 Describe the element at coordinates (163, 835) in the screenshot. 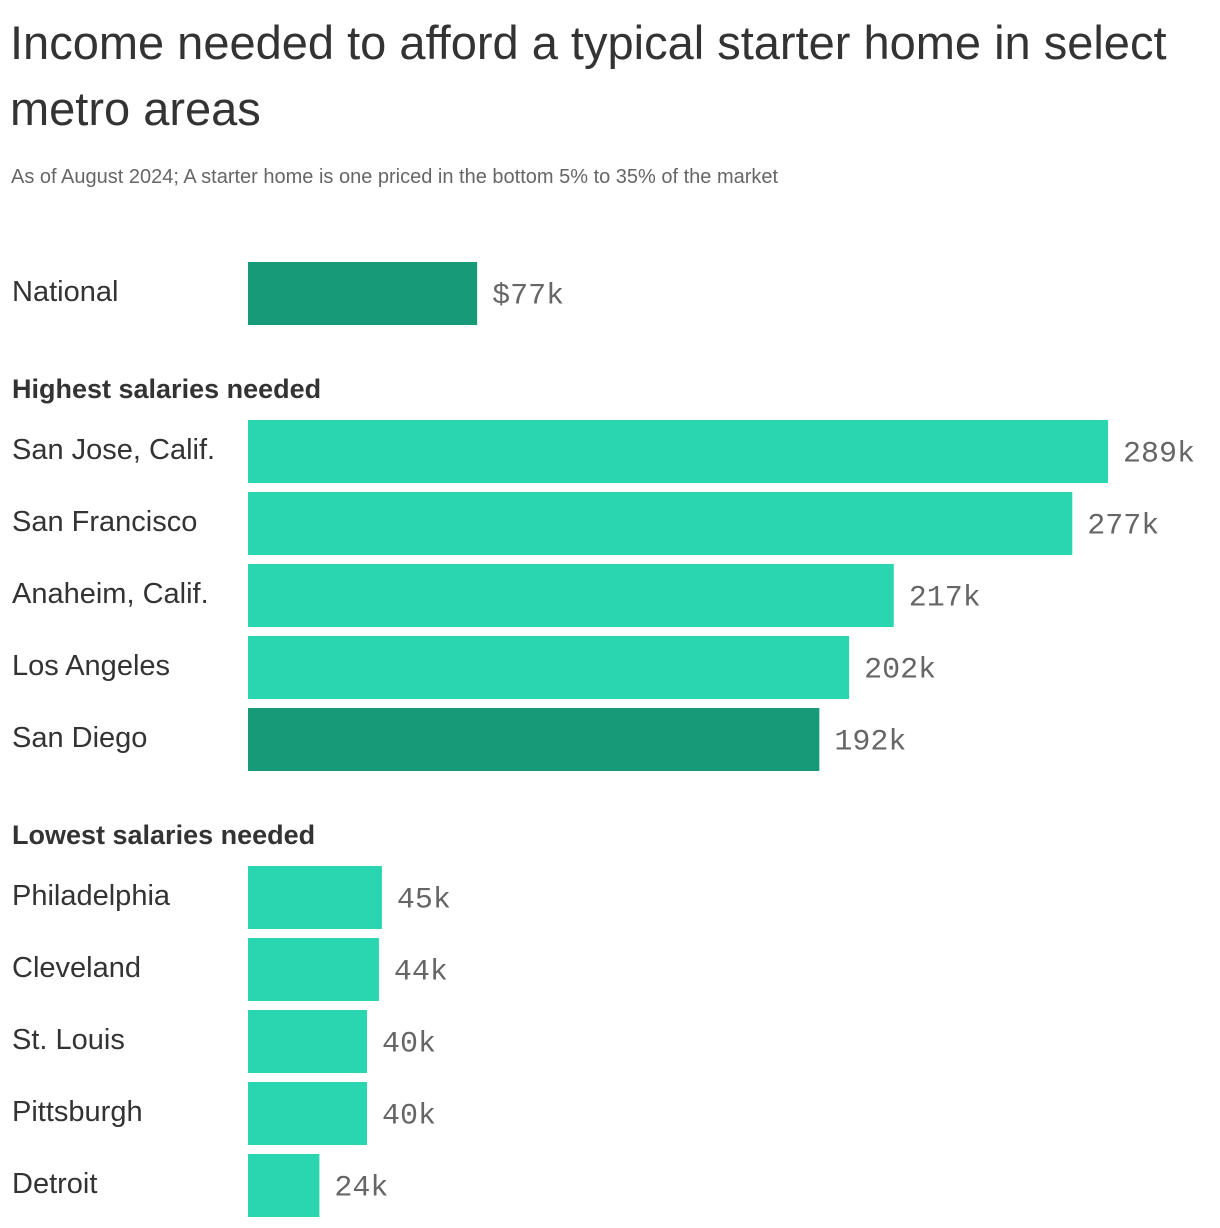

I see `section-heading: Lowest salaries needed` at that location.